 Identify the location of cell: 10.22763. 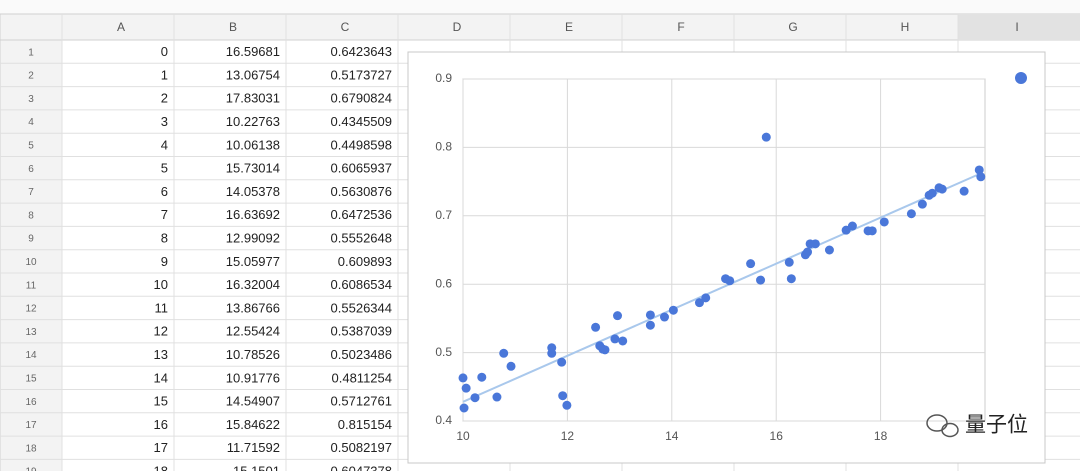
(253, 121).